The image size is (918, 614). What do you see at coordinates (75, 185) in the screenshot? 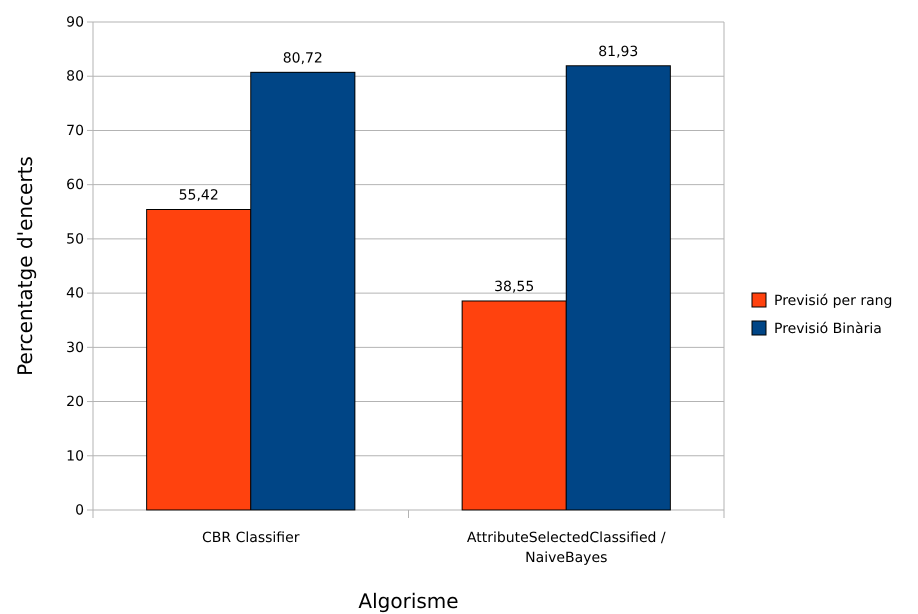
I see `y-tick-label: 60` at bounding box center [75, 185].